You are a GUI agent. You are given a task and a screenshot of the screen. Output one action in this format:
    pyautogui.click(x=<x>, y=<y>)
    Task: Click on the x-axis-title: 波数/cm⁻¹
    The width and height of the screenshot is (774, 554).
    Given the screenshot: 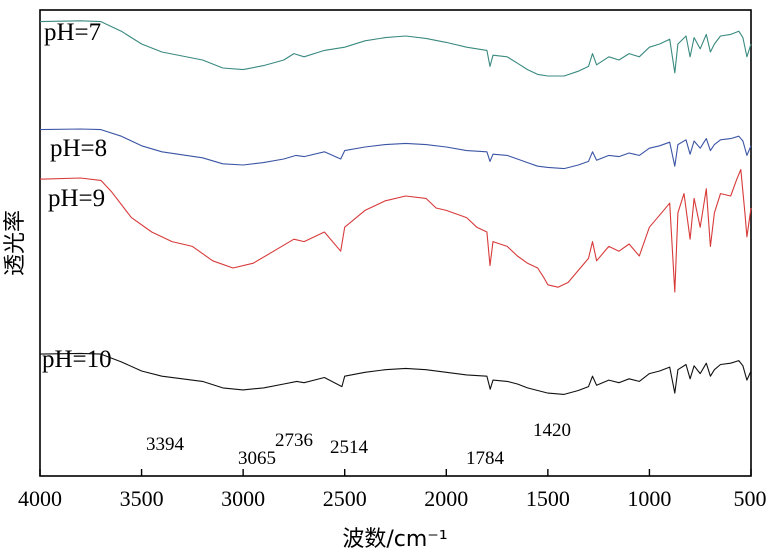 What is the action you would take?
    pyautogui.click(x=394, y=539)
    